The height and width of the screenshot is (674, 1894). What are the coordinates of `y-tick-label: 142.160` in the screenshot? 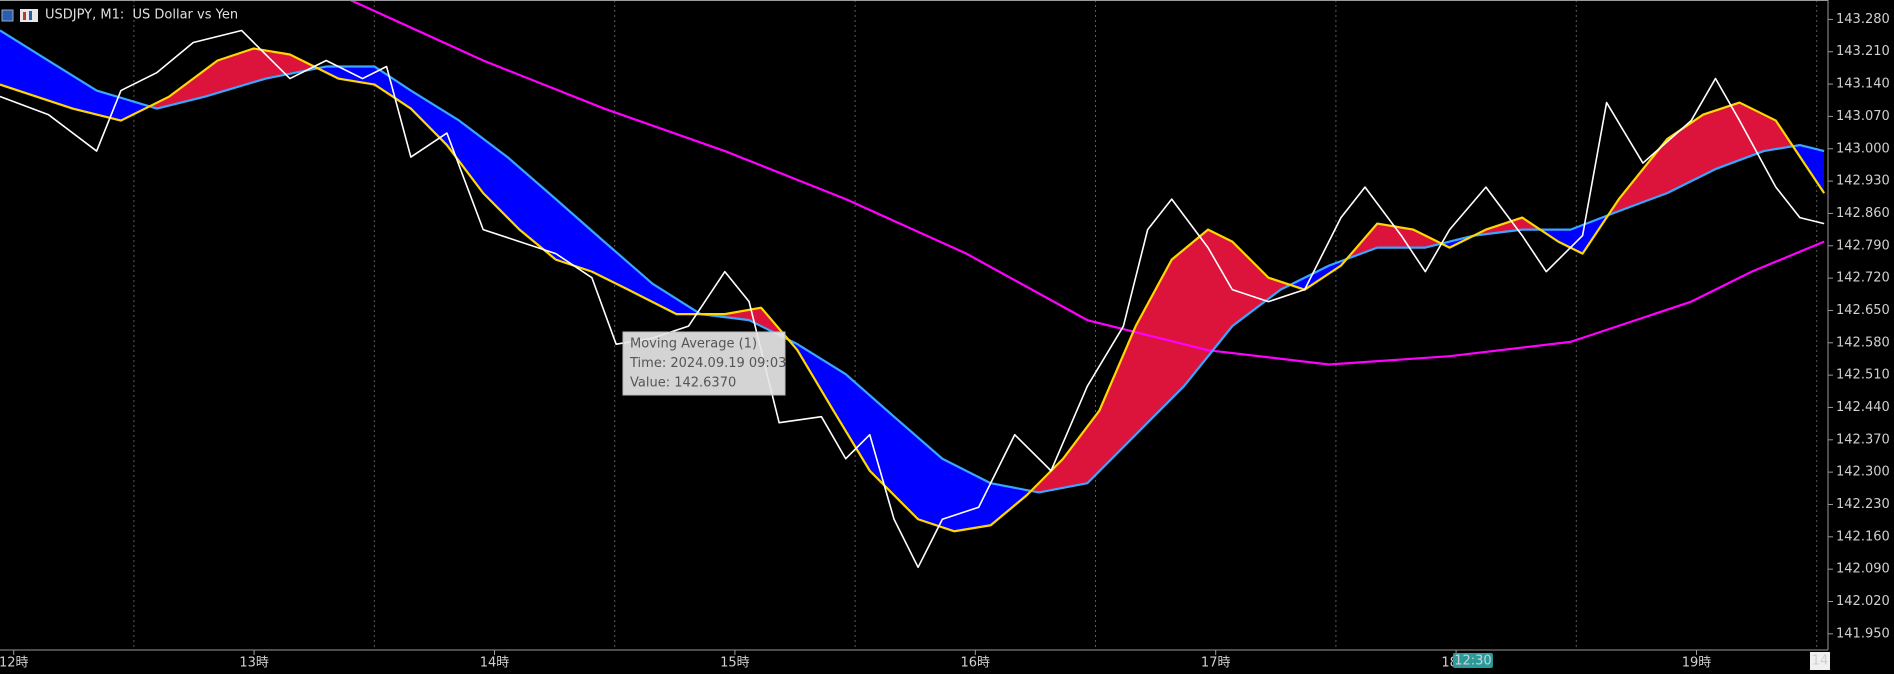 It's located at (1863, 536).